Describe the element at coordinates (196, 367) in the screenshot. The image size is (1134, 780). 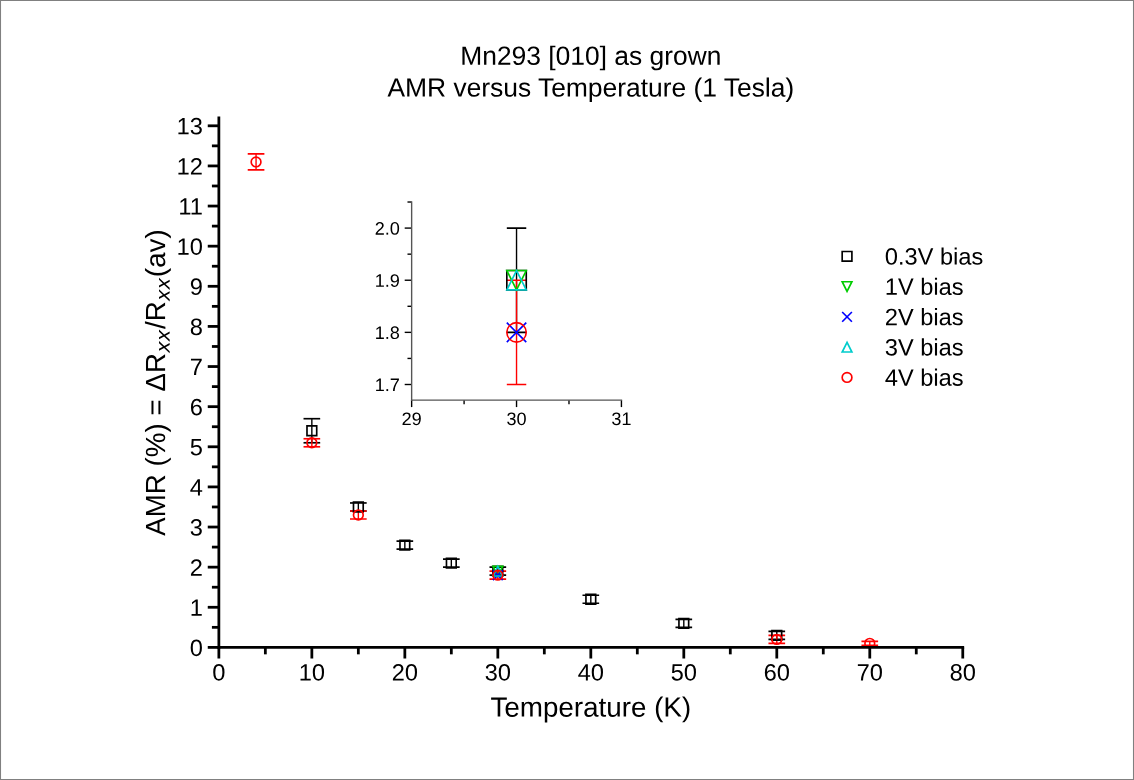
I see `y-tick-label: 7` at that location.